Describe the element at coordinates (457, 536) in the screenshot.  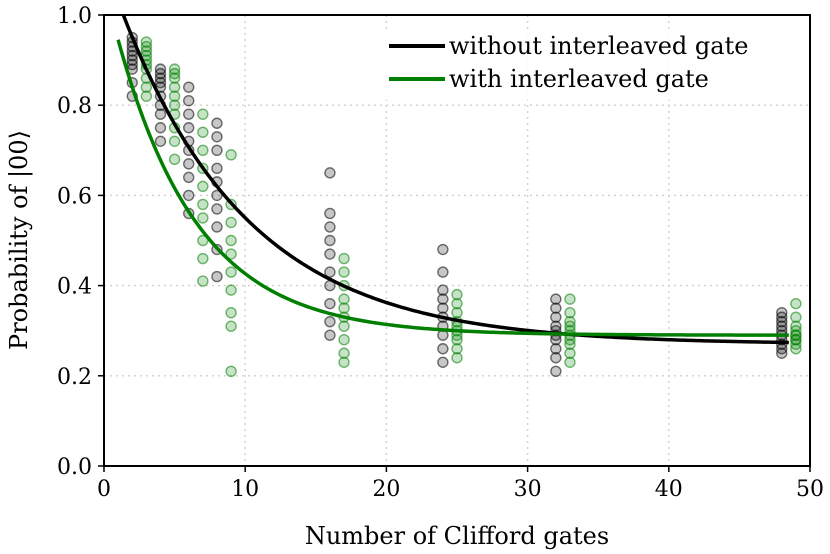
I see `x-axis-label: Number of Clifford gates` at that location.